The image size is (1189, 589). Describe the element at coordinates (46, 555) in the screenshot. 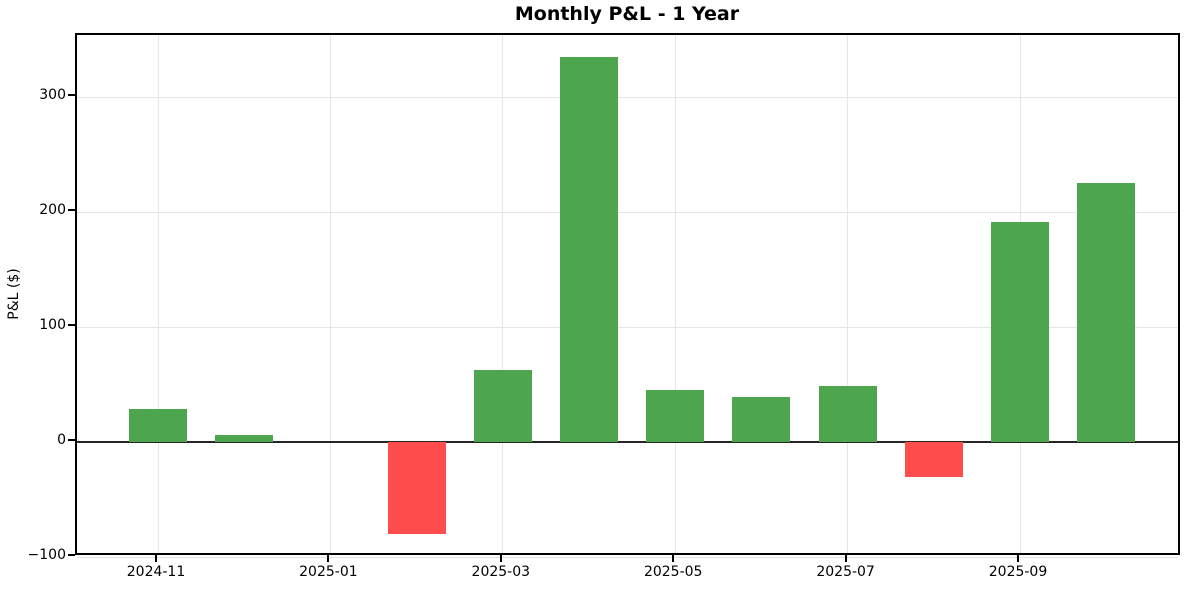

I see `y-tick-label: −100` at that location.